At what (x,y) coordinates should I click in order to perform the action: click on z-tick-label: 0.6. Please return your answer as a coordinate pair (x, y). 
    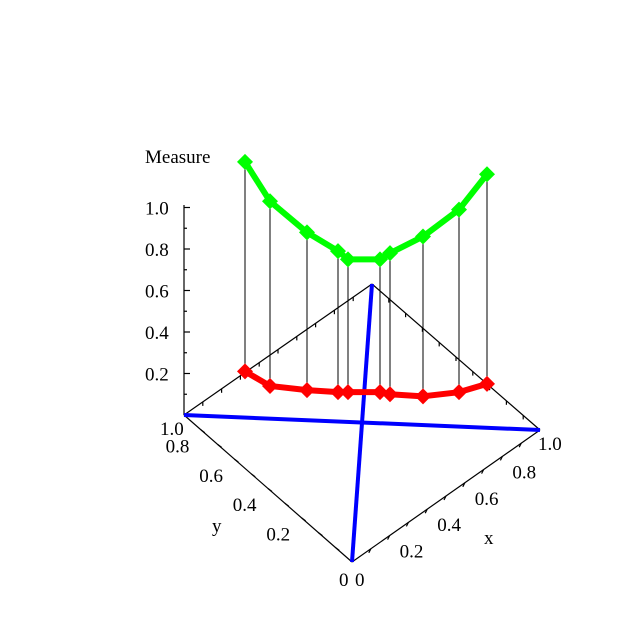
    Looking at the image, I should click on (157, 292).